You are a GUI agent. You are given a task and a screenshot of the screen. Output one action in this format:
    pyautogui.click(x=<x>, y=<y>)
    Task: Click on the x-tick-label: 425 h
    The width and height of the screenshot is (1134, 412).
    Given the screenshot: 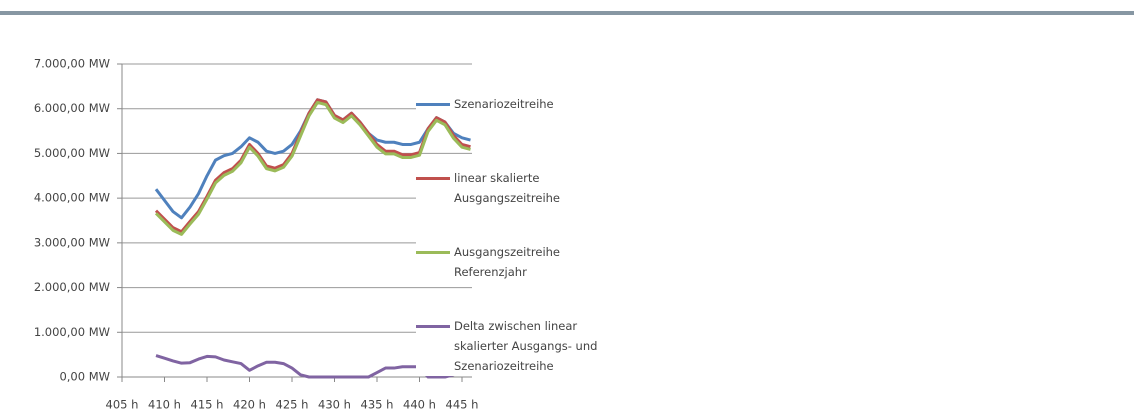 What is the action you would take?
    pyautogui.click(x=292, y=405)
    